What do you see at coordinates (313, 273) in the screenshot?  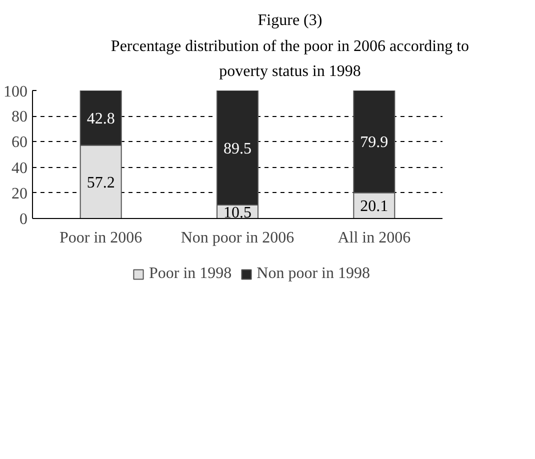 I see `legend-label: Non poor in 1998` at bounding box center [313, 273].